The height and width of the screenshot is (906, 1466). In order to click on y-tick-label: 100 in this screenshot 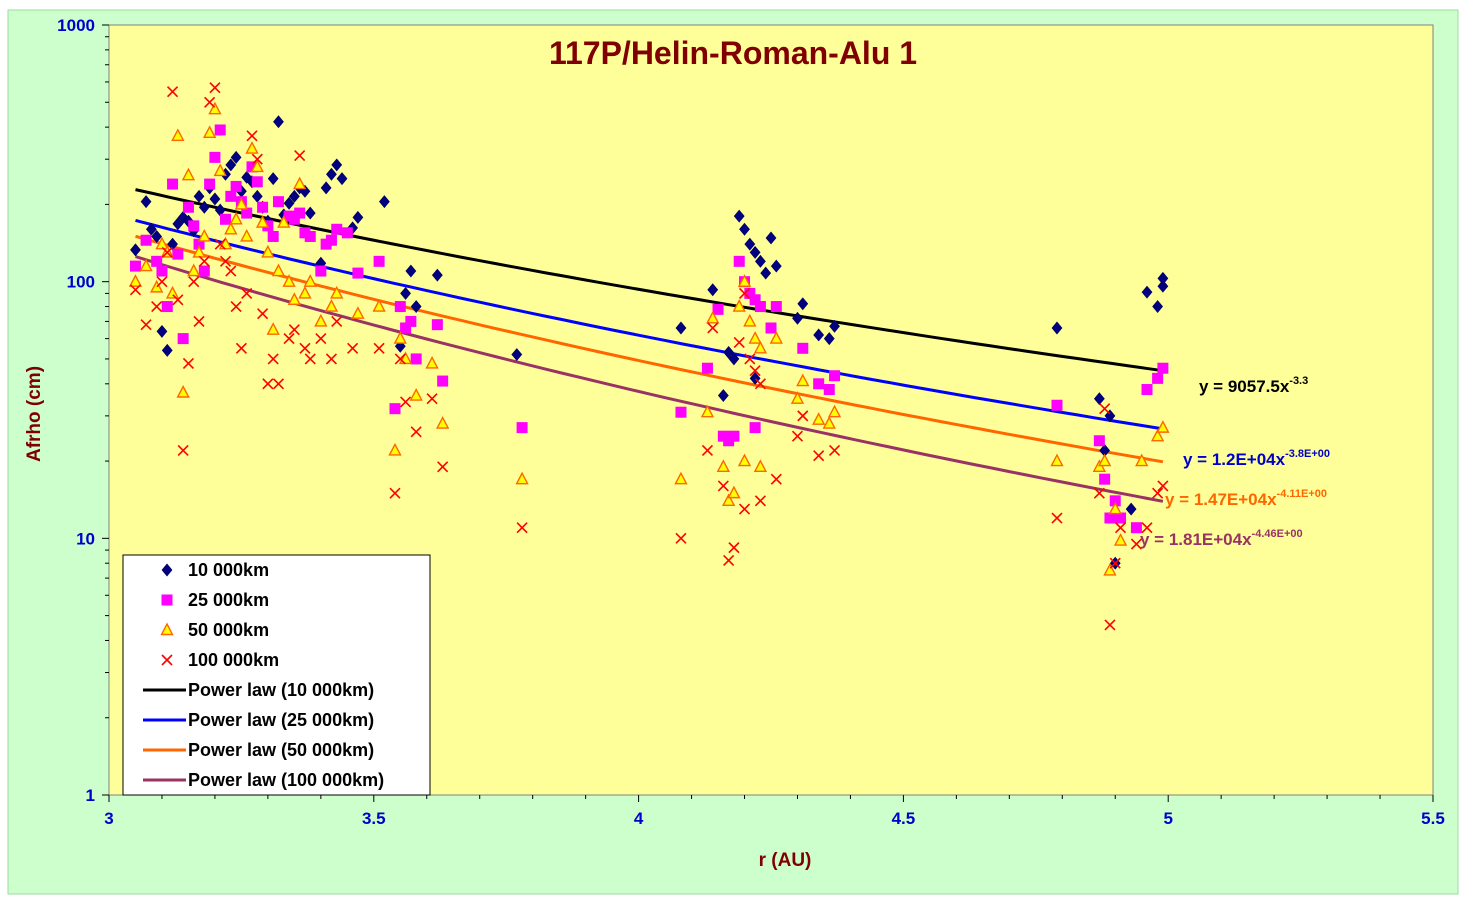, I will do `click(81, 282)`.